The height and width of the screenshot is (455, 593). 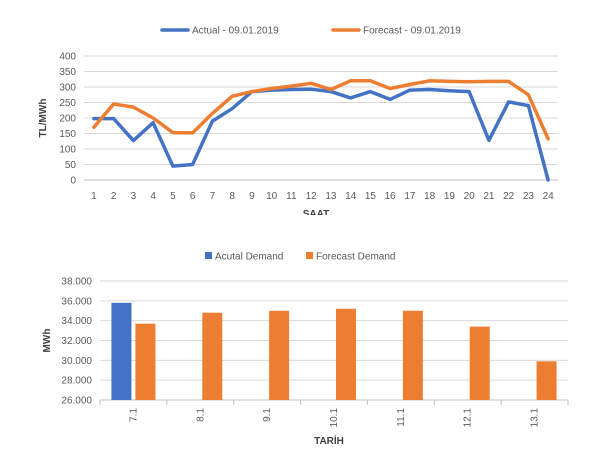 I want to click on y-tick-label: 200, so click(x=67, y=119).